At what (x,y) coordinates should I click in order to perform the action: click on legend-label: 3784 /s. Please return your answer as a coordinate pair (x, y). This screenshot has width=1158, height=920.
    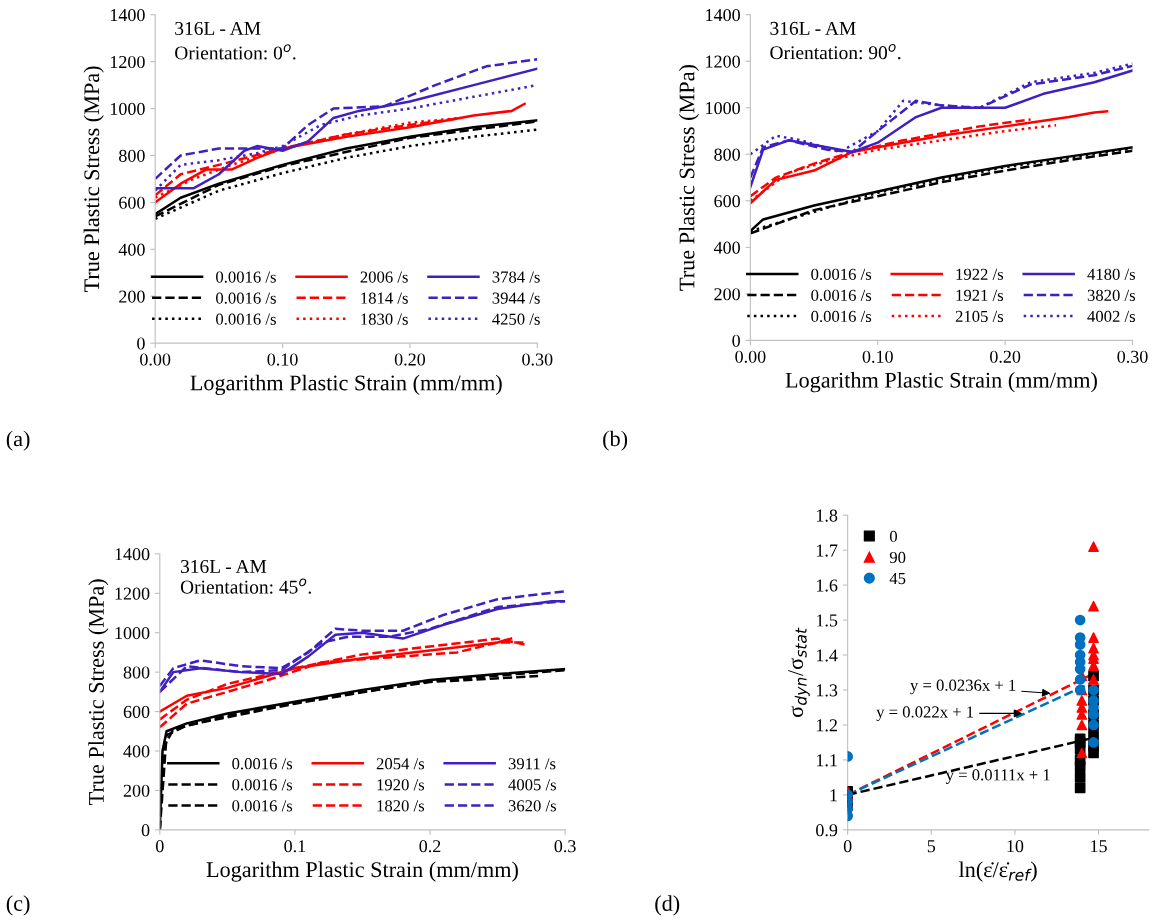
    Looking at the image, I should click on (516, 277).